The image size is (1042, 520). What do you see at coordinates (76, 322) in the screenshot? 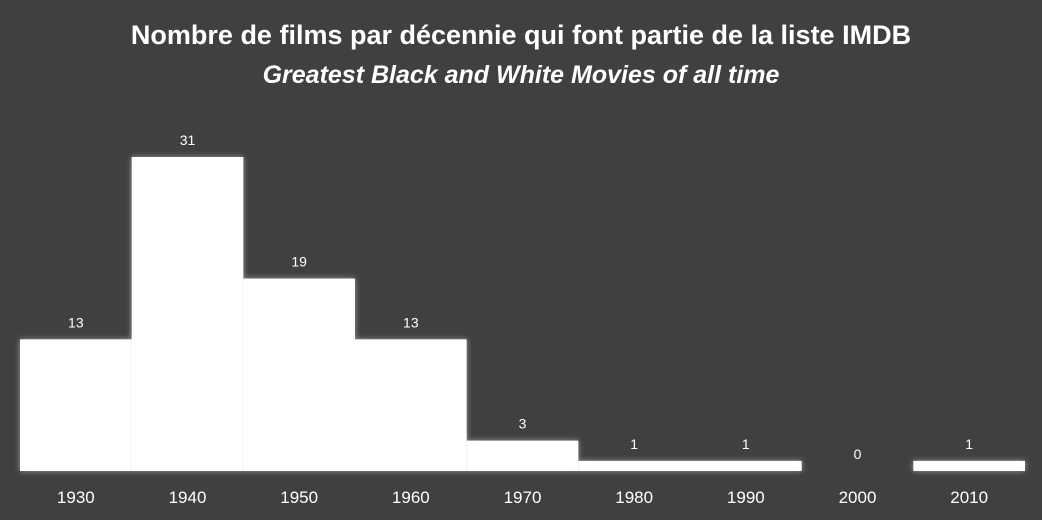
I see `data-label-1930: 13` at bounding box center [76, 322].